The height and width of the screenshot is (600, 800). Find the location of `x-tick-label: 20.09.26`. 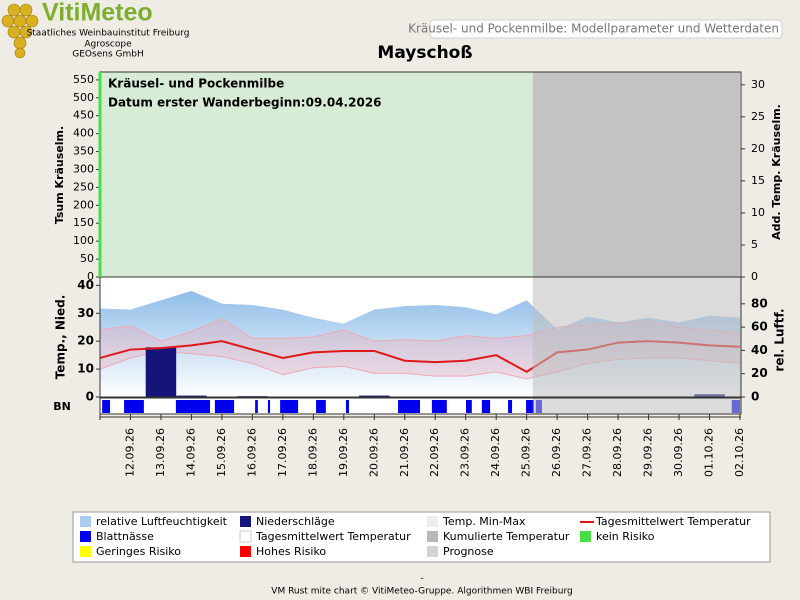

x-tick-label: 20.09.26 is located at coordinates (373, 452).